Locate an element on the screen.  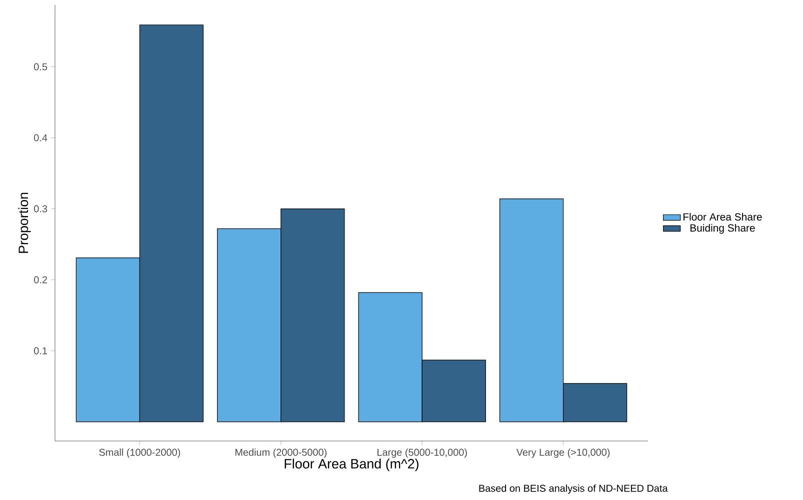
legend-label: Buiding Share is located at coordinates (722, 229).